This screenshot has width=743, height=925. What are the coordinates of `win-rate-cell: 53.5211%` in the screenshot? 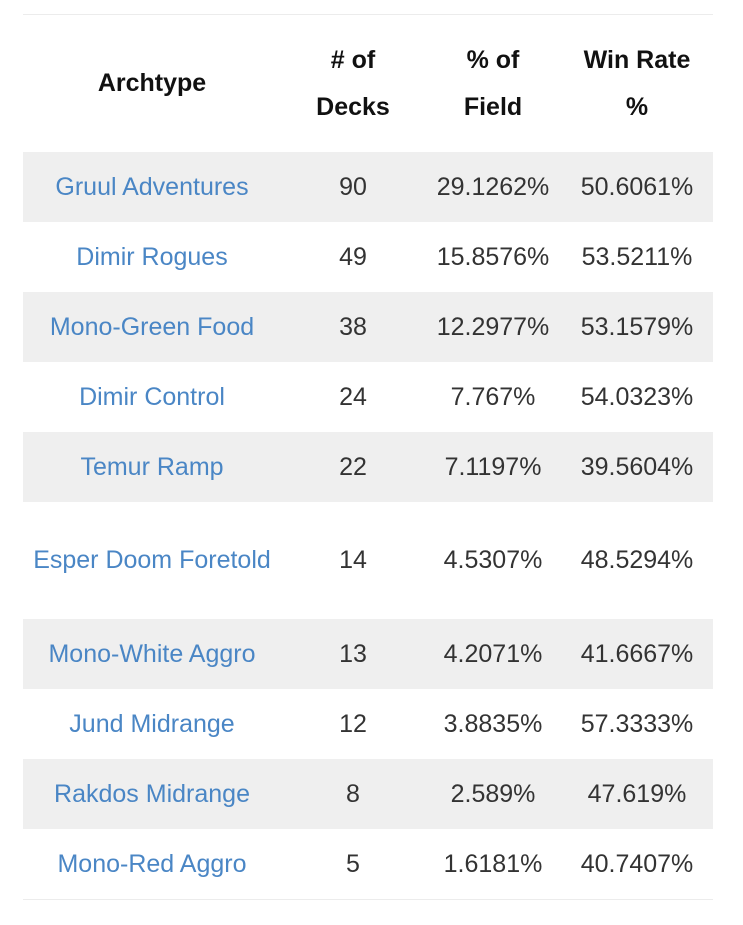 It's located at (637, 256).